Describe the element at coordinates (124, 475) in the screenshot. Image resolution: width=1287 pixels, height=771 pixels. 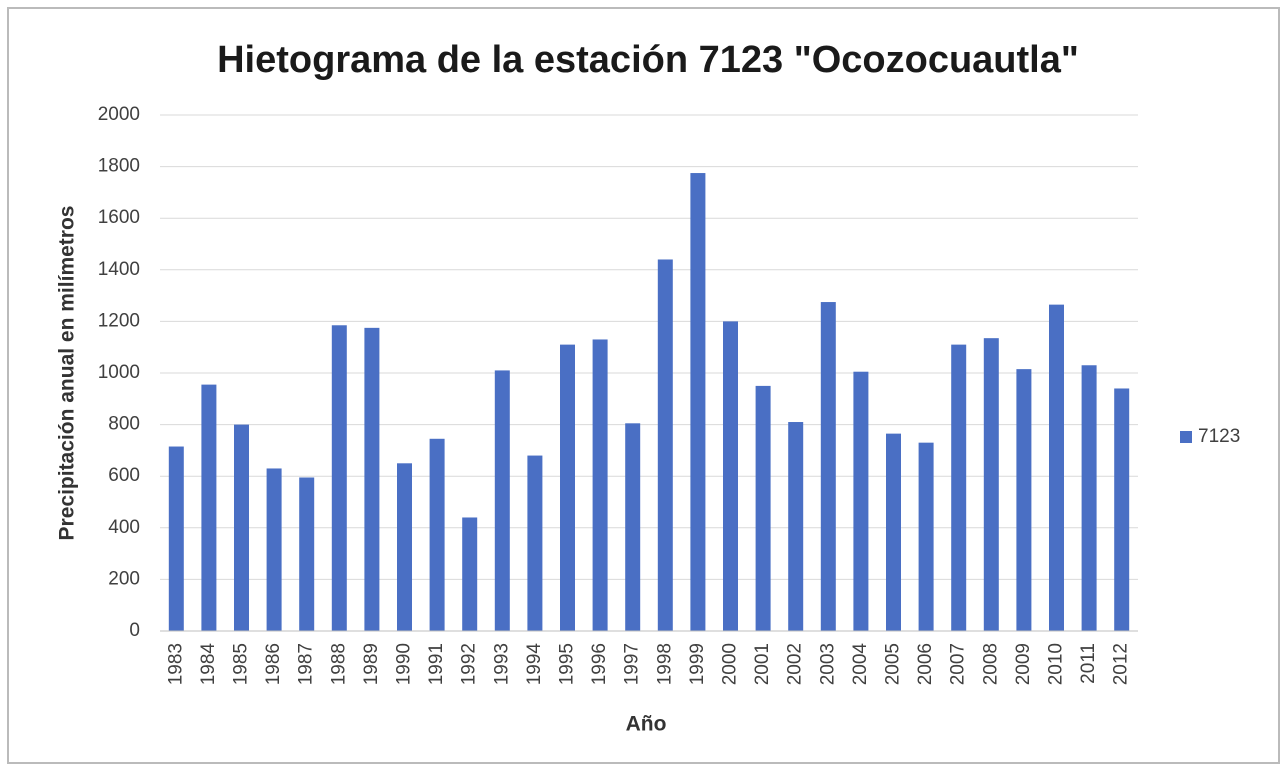
I see `y-tick-label: 600` at that location.